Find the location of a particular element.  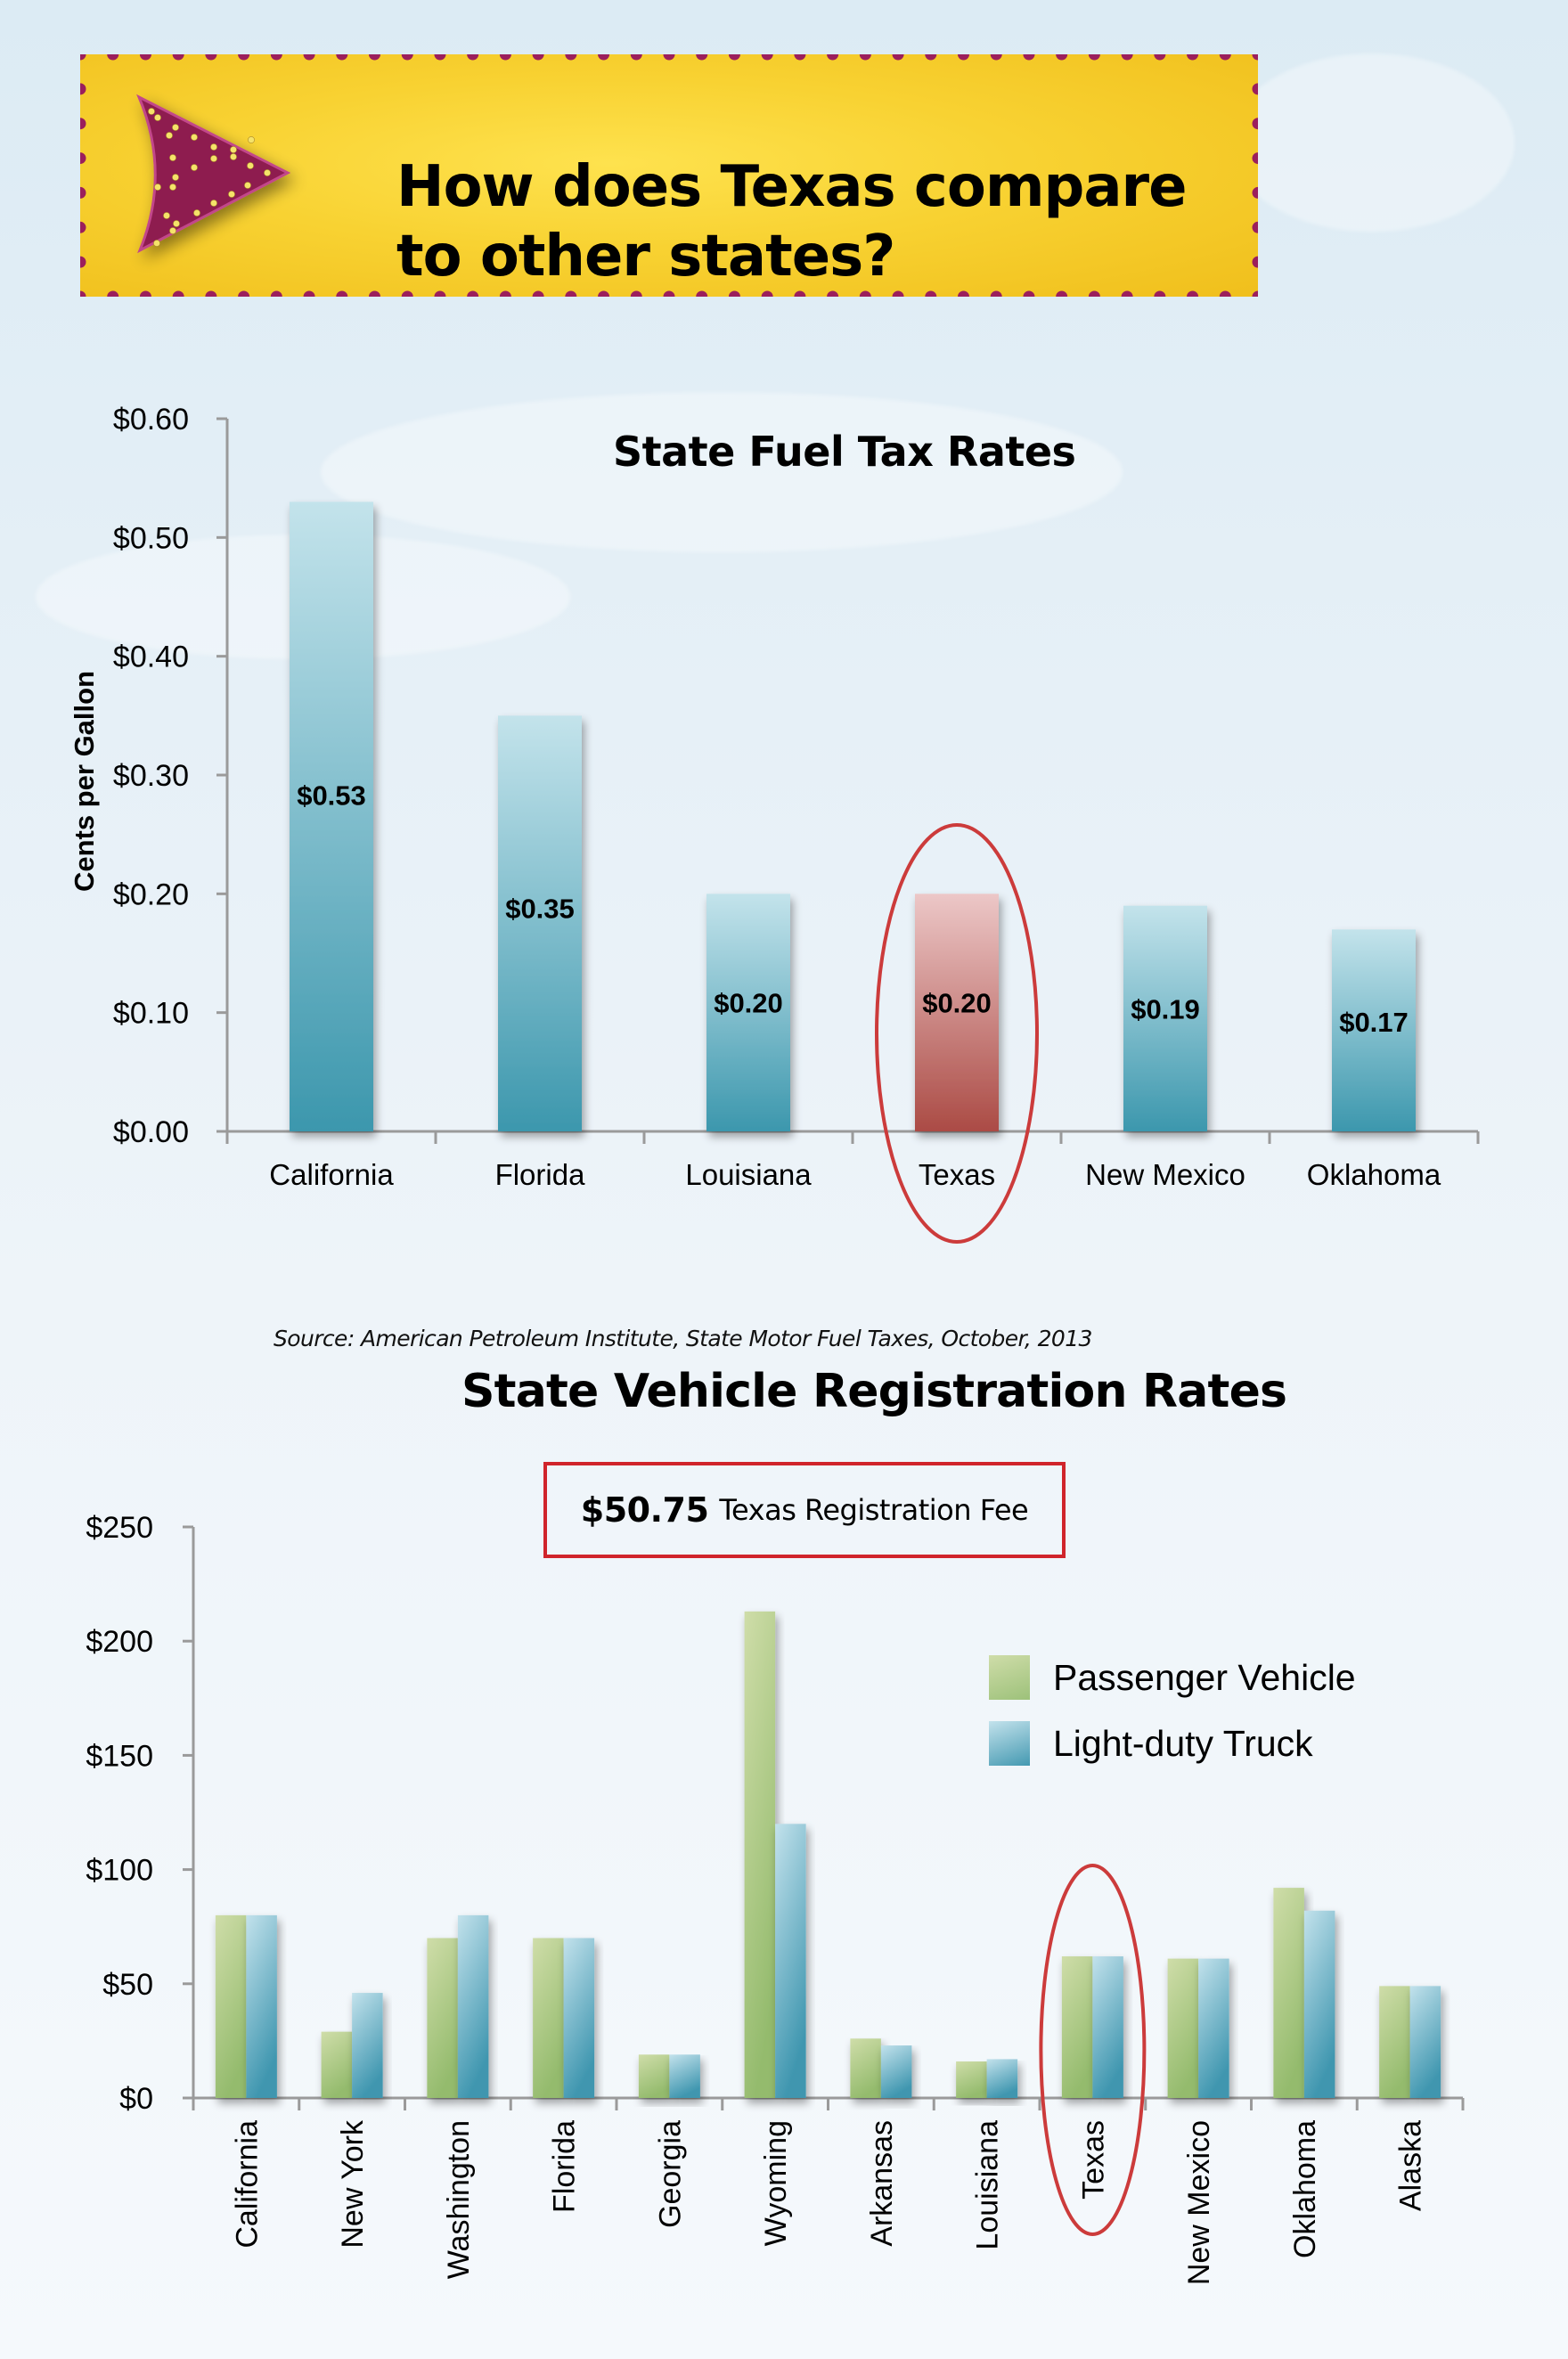

bar-texas is located at coordinates (957, 1012).